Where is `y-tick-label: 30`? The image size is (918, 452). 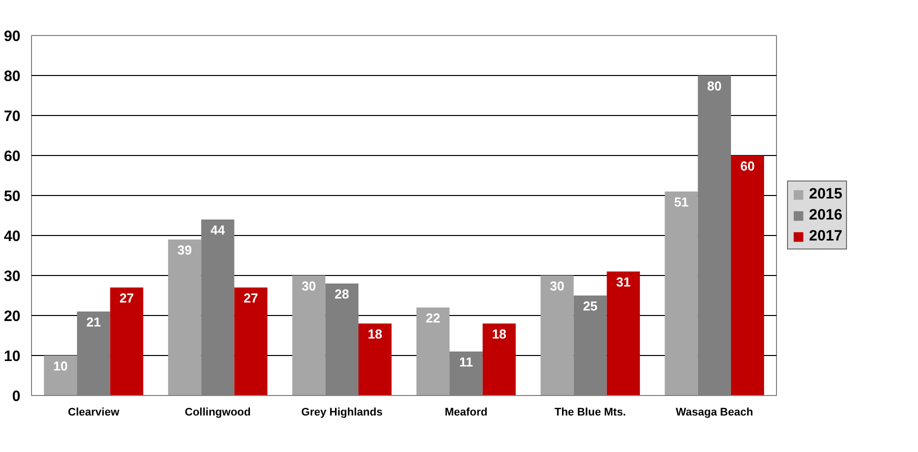
y-tick-label: 30 is located at coordinates (12, 276).